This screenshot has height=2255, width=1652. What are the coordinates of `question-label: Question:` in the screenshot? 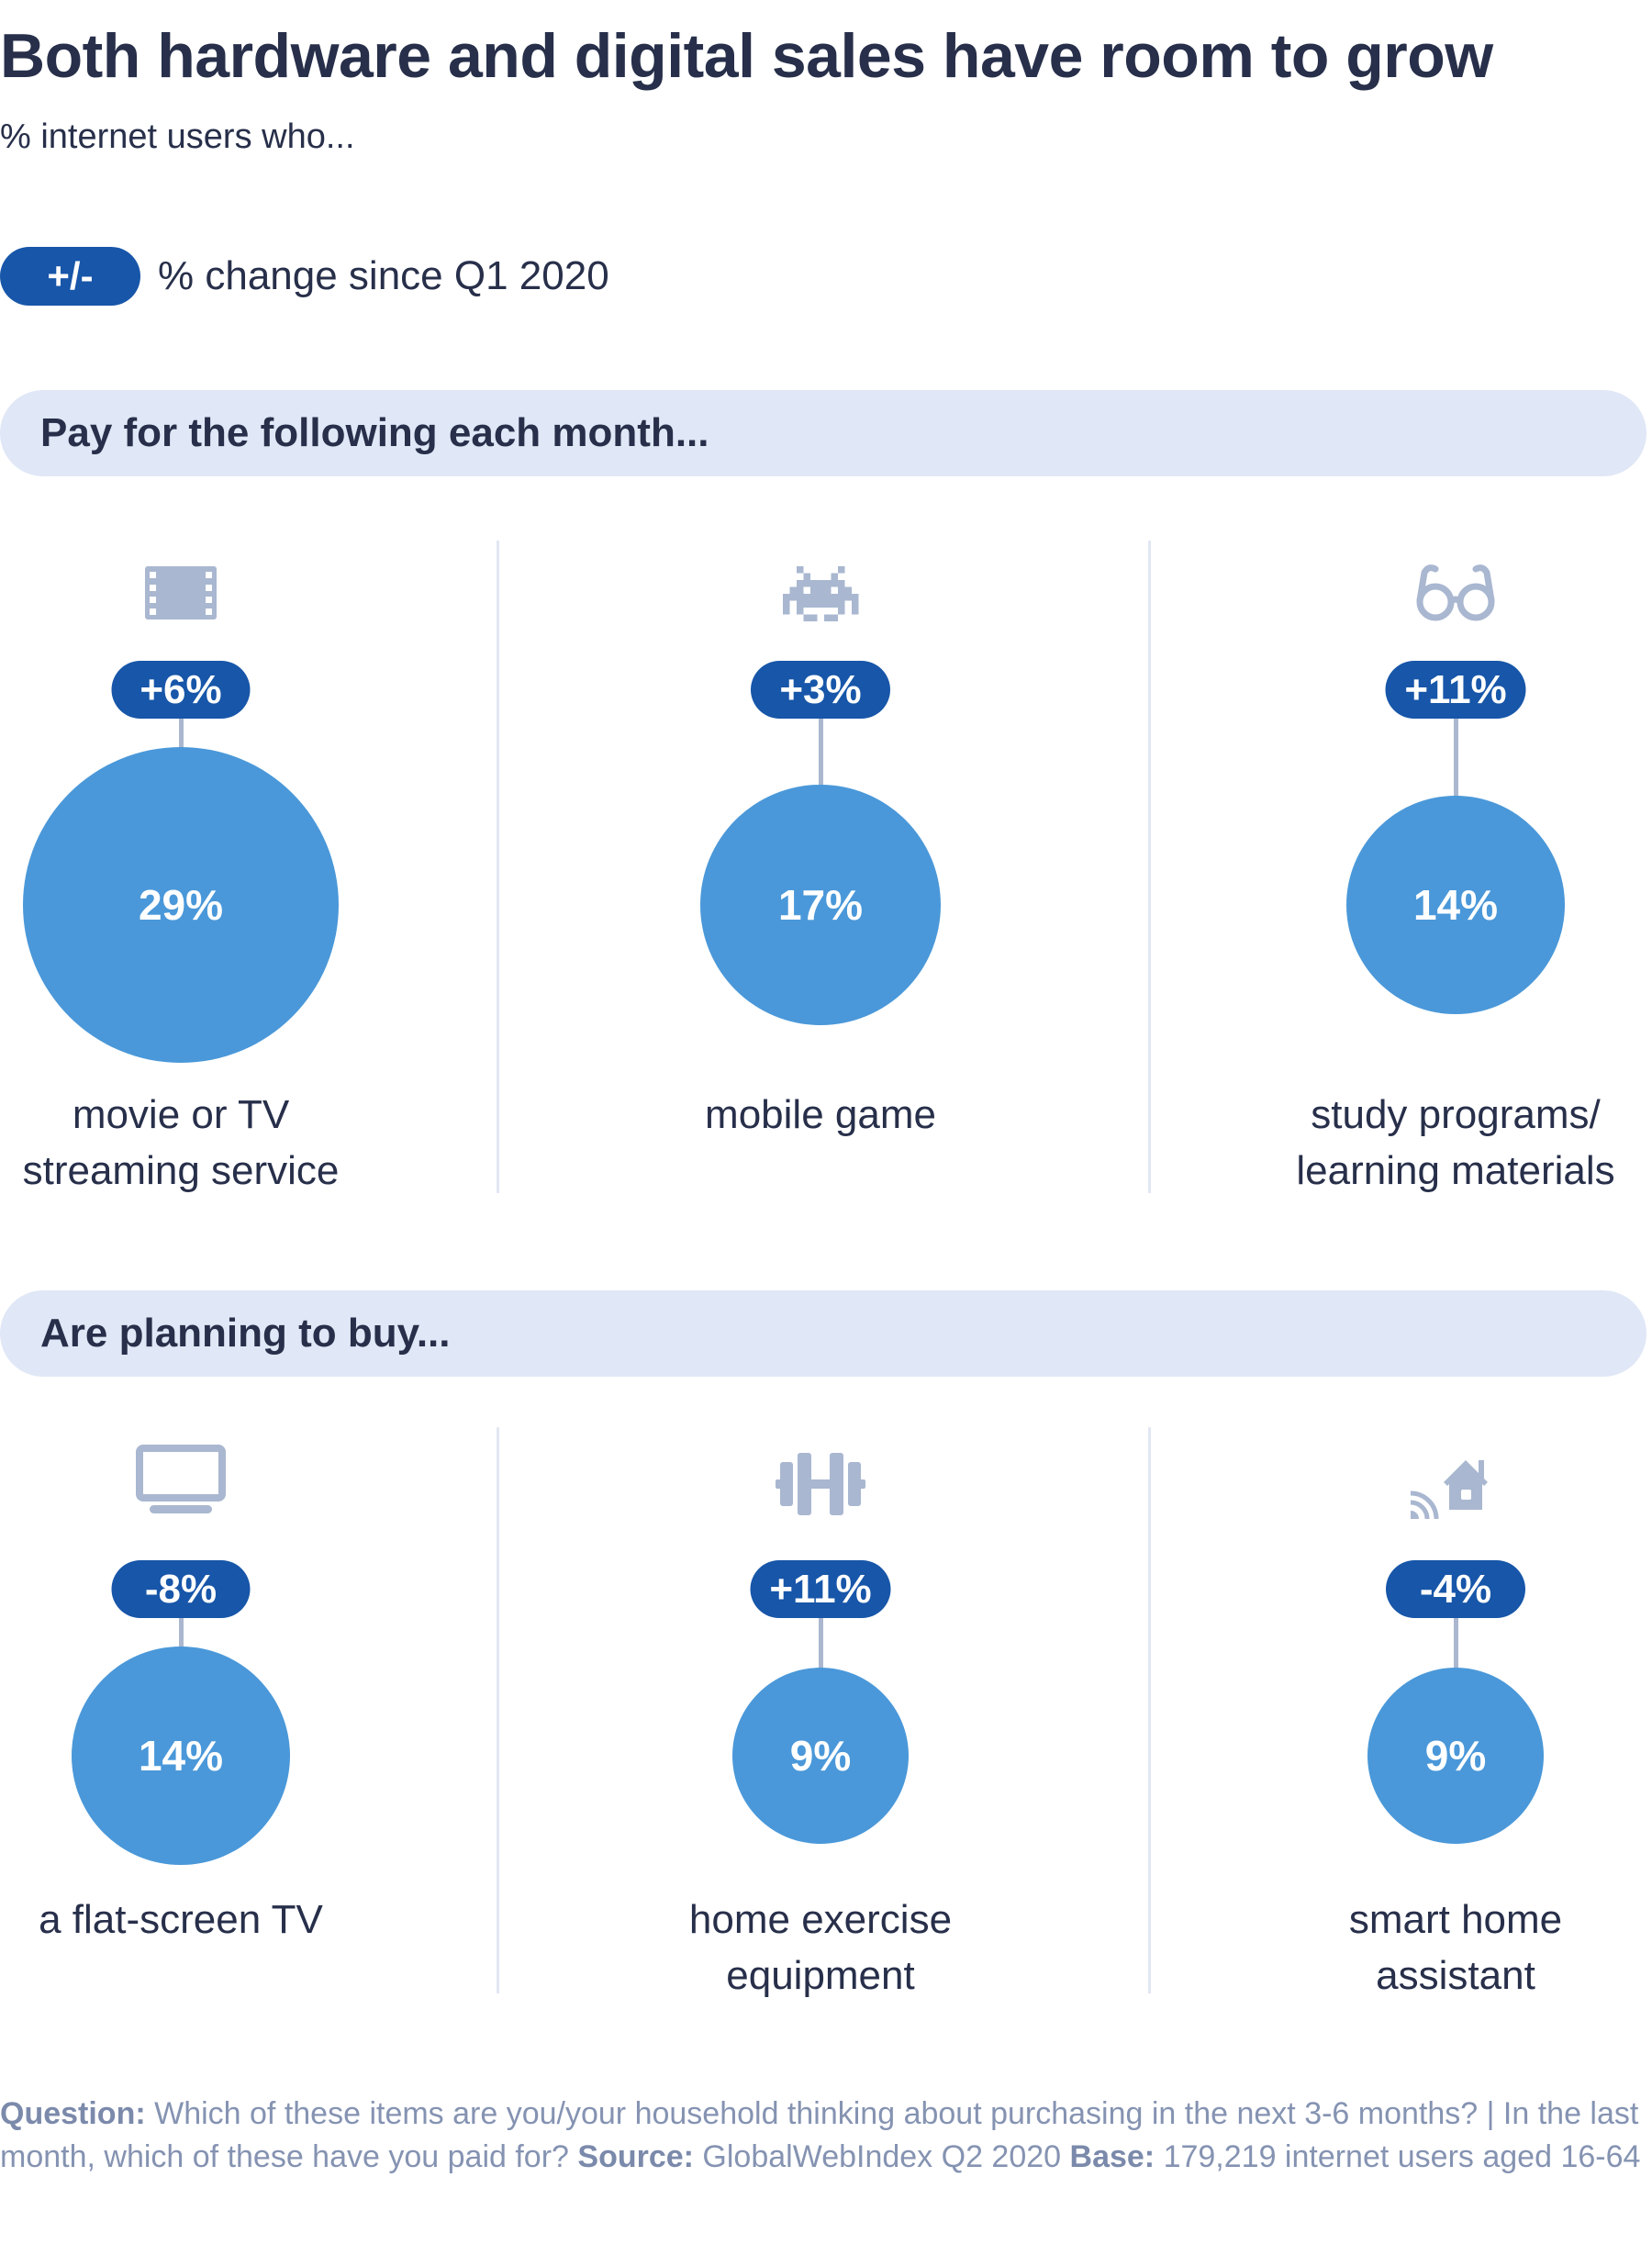 It's located at (73, 2113).